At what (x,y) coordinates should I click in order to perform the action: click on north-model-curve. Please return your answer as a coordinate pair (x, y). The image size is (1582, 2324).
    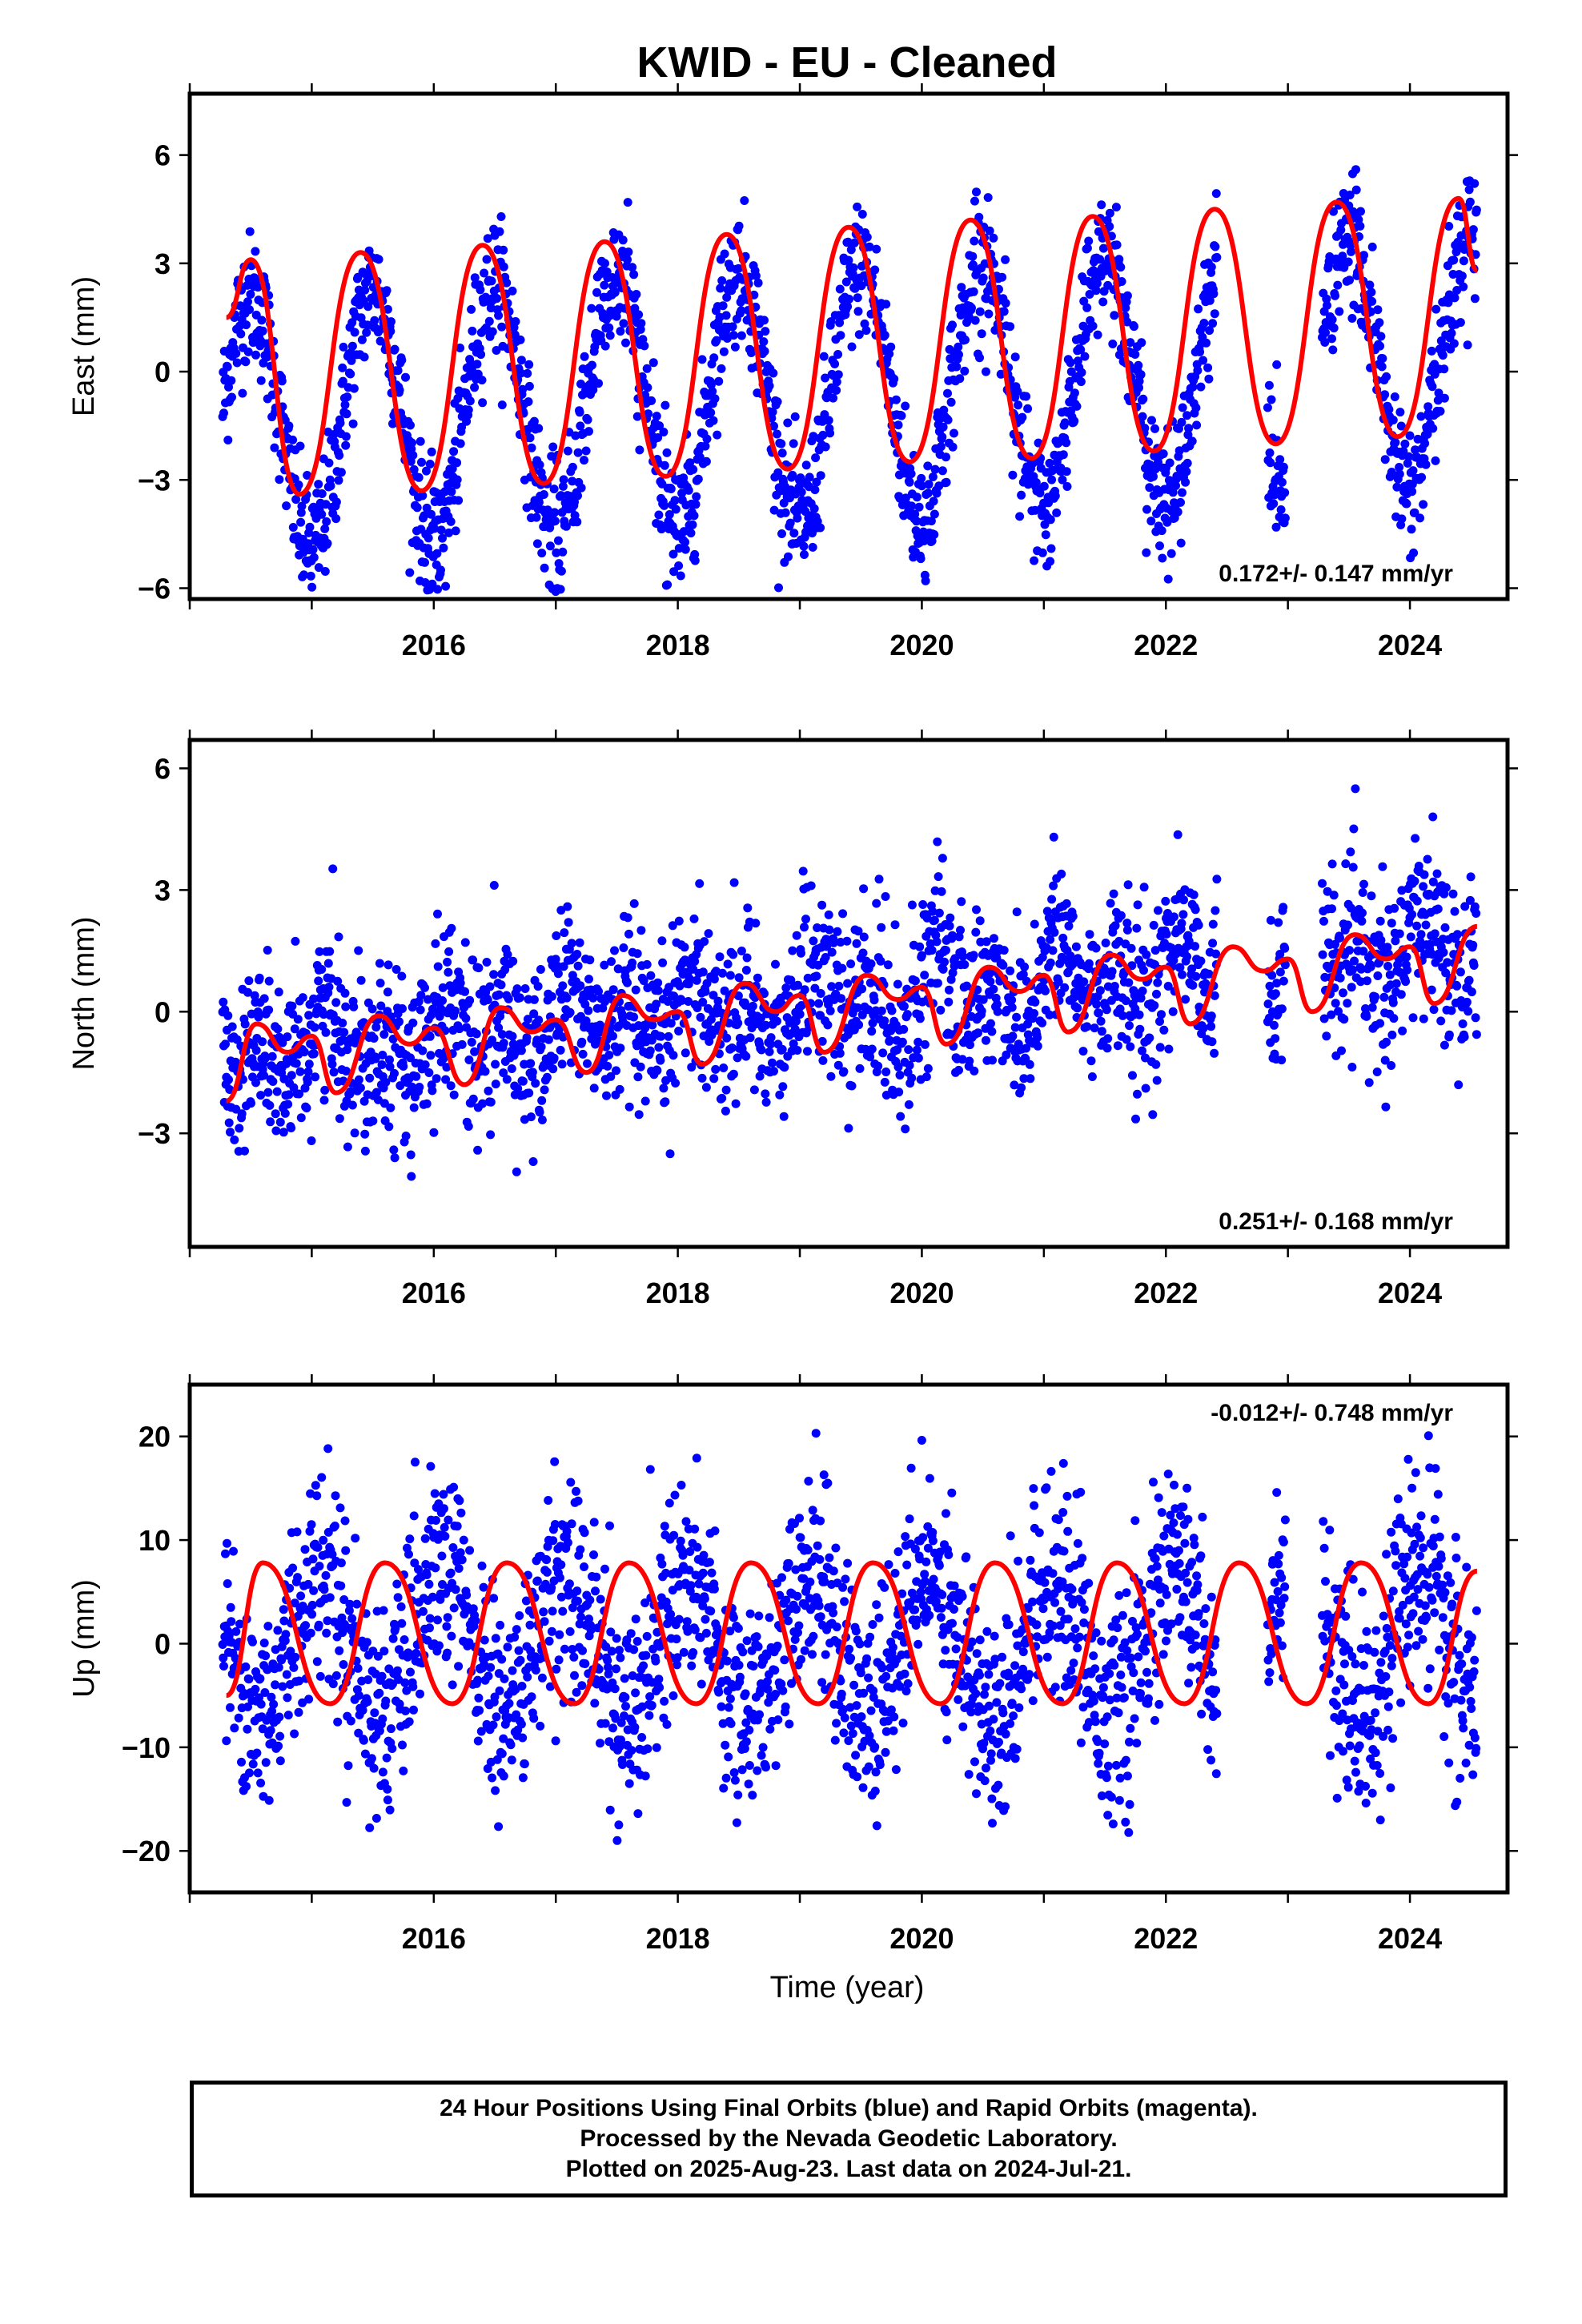
    Looking at the image, I should click on (851, 1014).